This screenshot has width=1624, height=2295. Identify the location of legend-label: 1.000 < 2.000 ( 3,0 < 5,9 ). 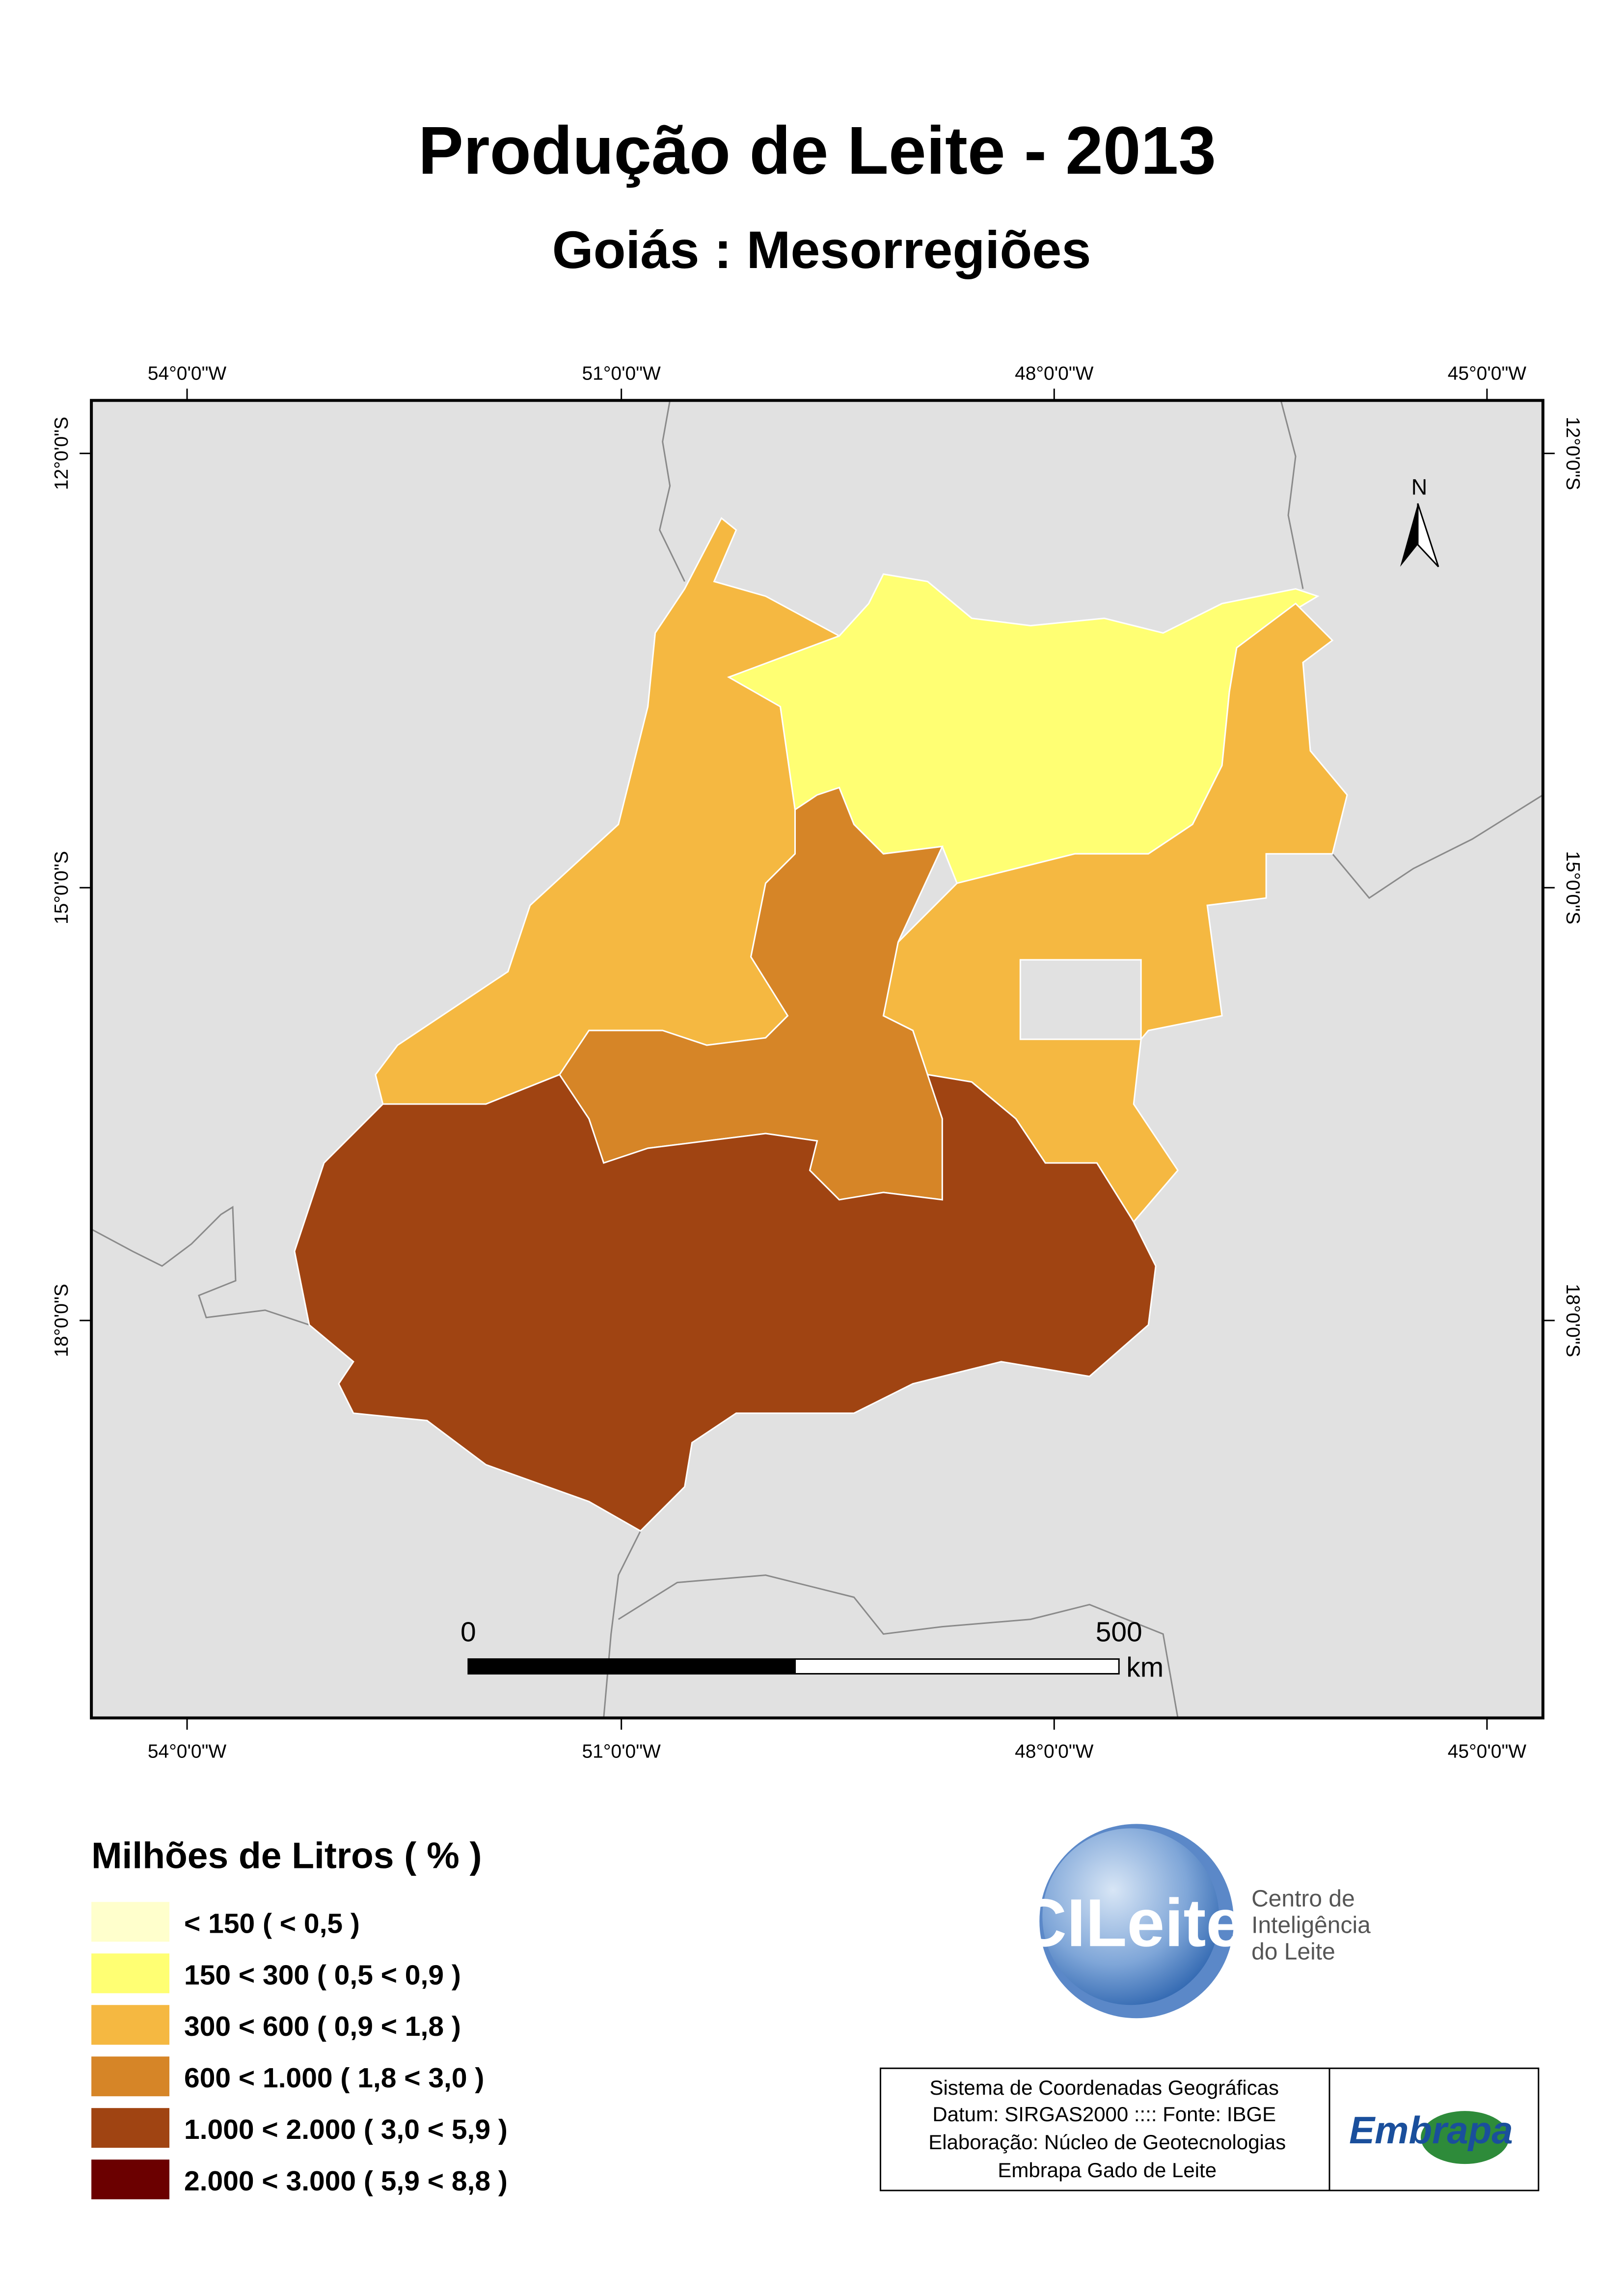
(346, 2129).